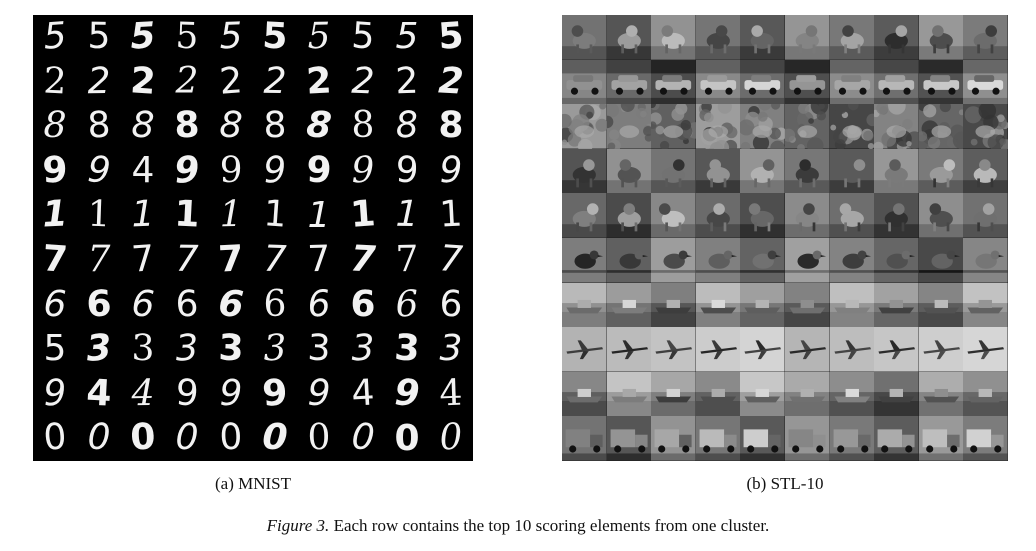  Describe the element at coordinates (252, 483) in the screenshot. I see `subcaption-mnist: (a) MNIST` at that location.